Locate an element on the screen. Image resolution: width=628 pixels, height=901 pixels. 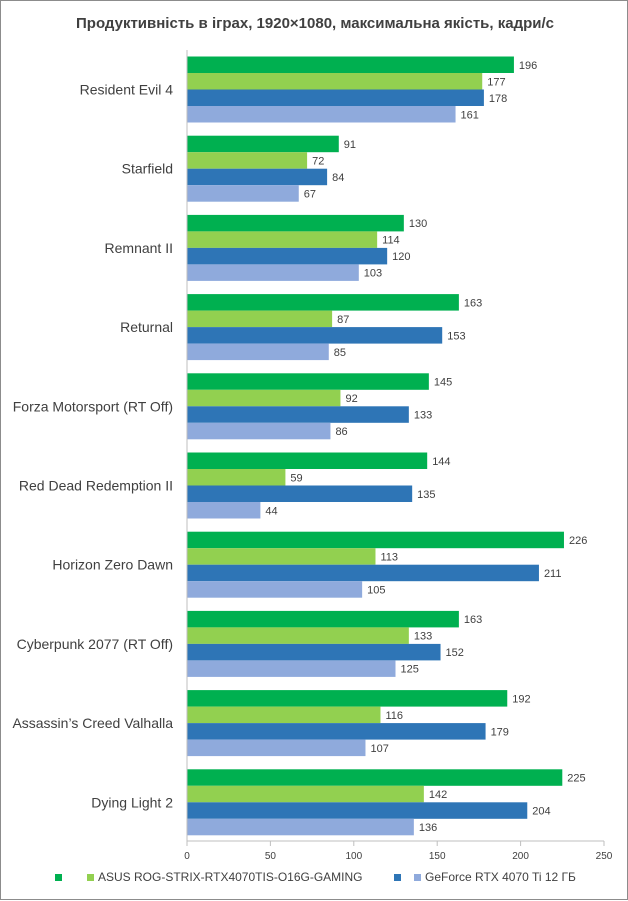
bar-value-label: 142 is located at coordinates (438, 795).